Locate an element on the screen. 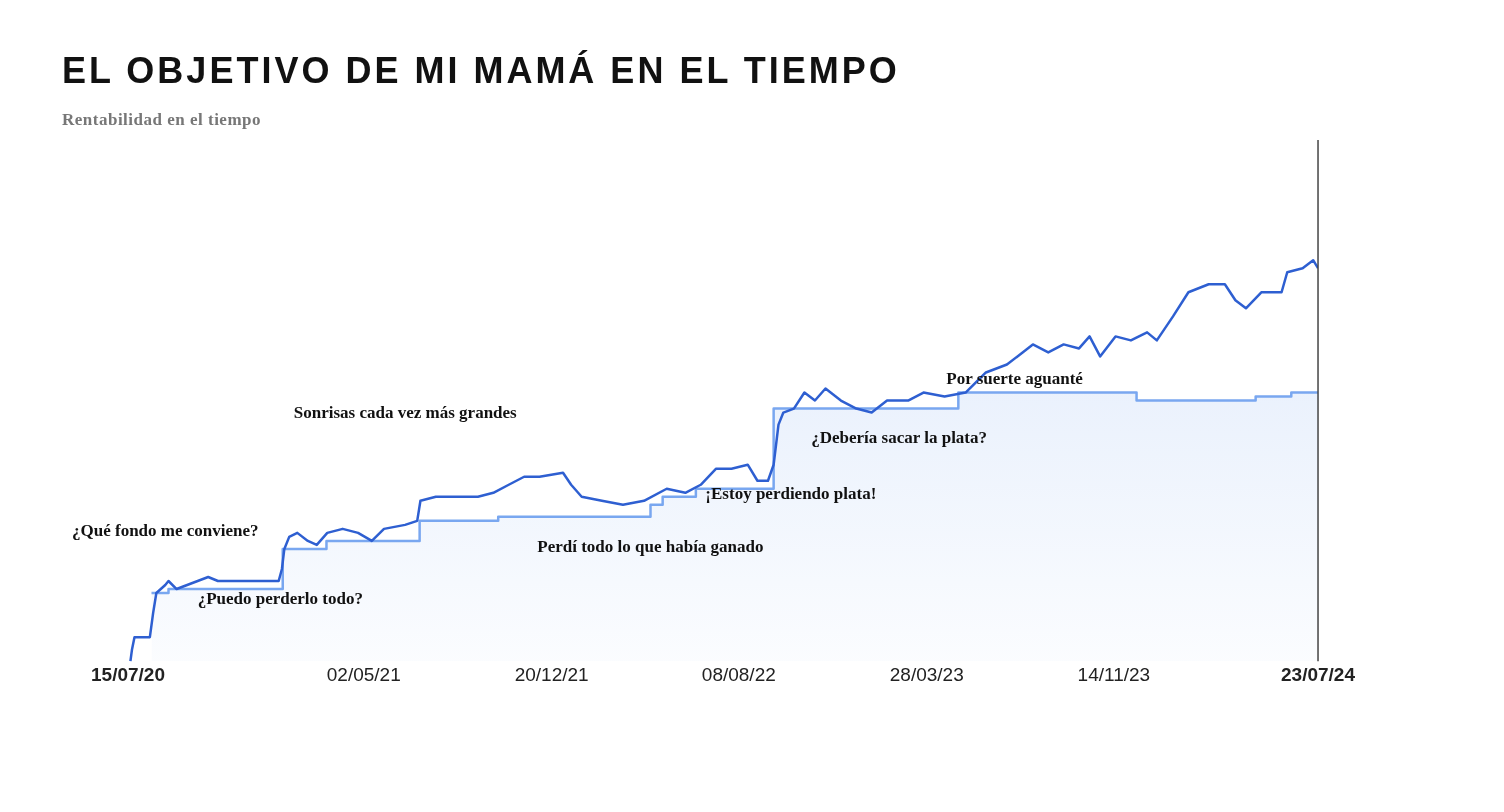 This screenshot has height=812, width=1504. annotation: Perdí todo lo que había ganado is located at coordinates (650, 546).